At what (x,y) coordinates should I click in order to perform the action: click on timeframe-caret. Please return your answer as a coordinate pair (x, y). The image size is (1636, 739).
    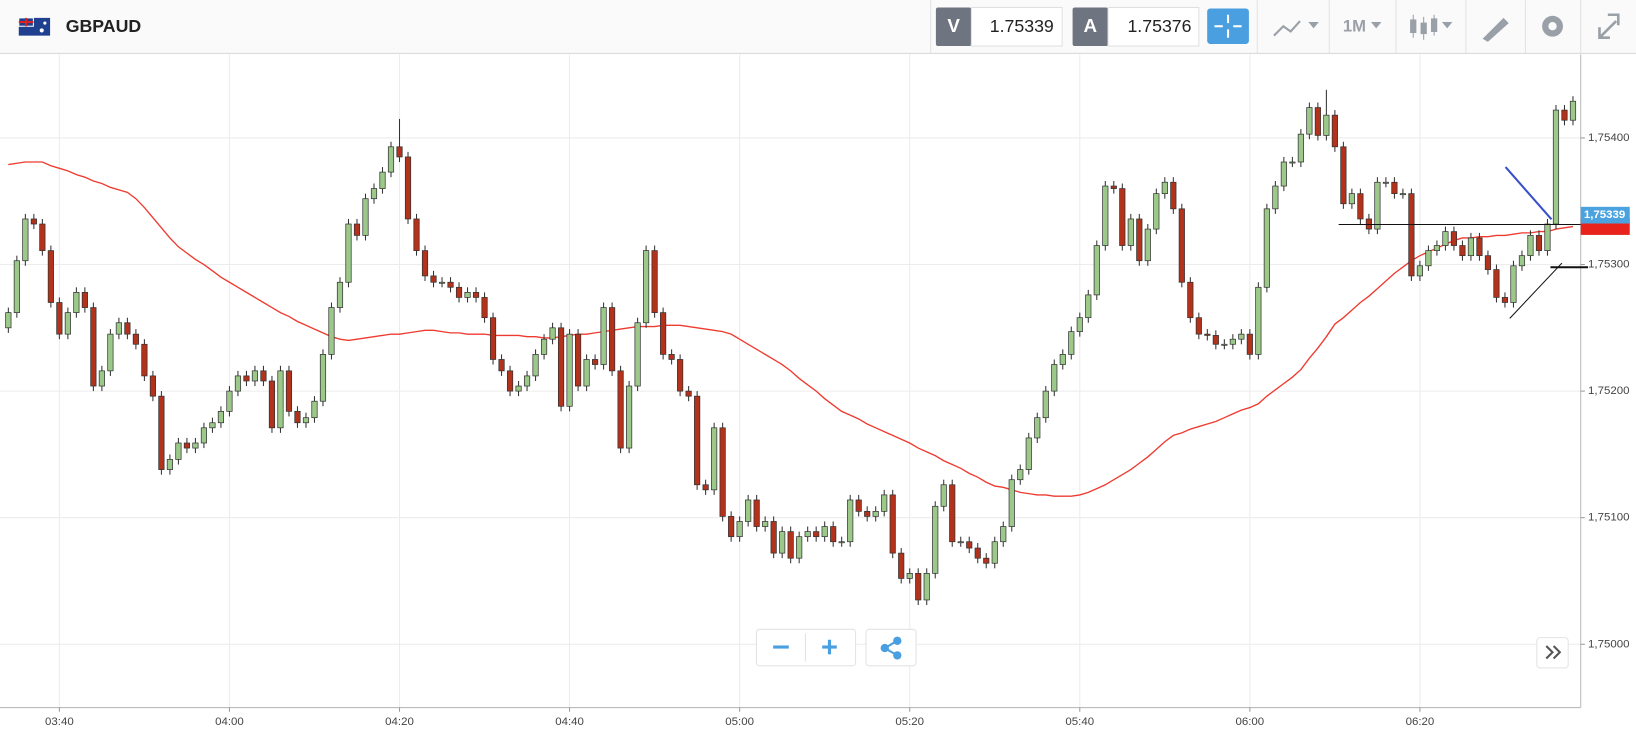
    Looking at the image, I should click on (1376, 25).